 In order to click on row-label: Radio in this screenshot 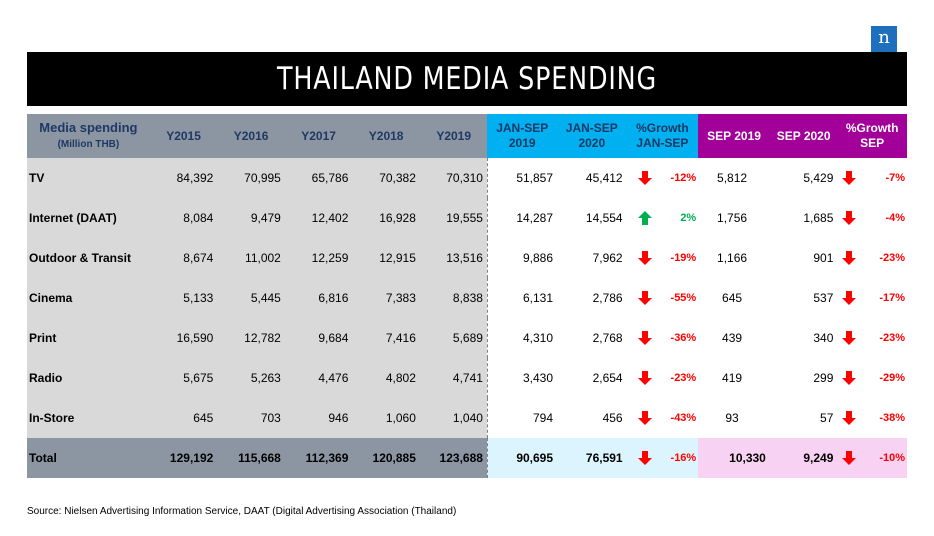, I will do `click(88, 378)`.